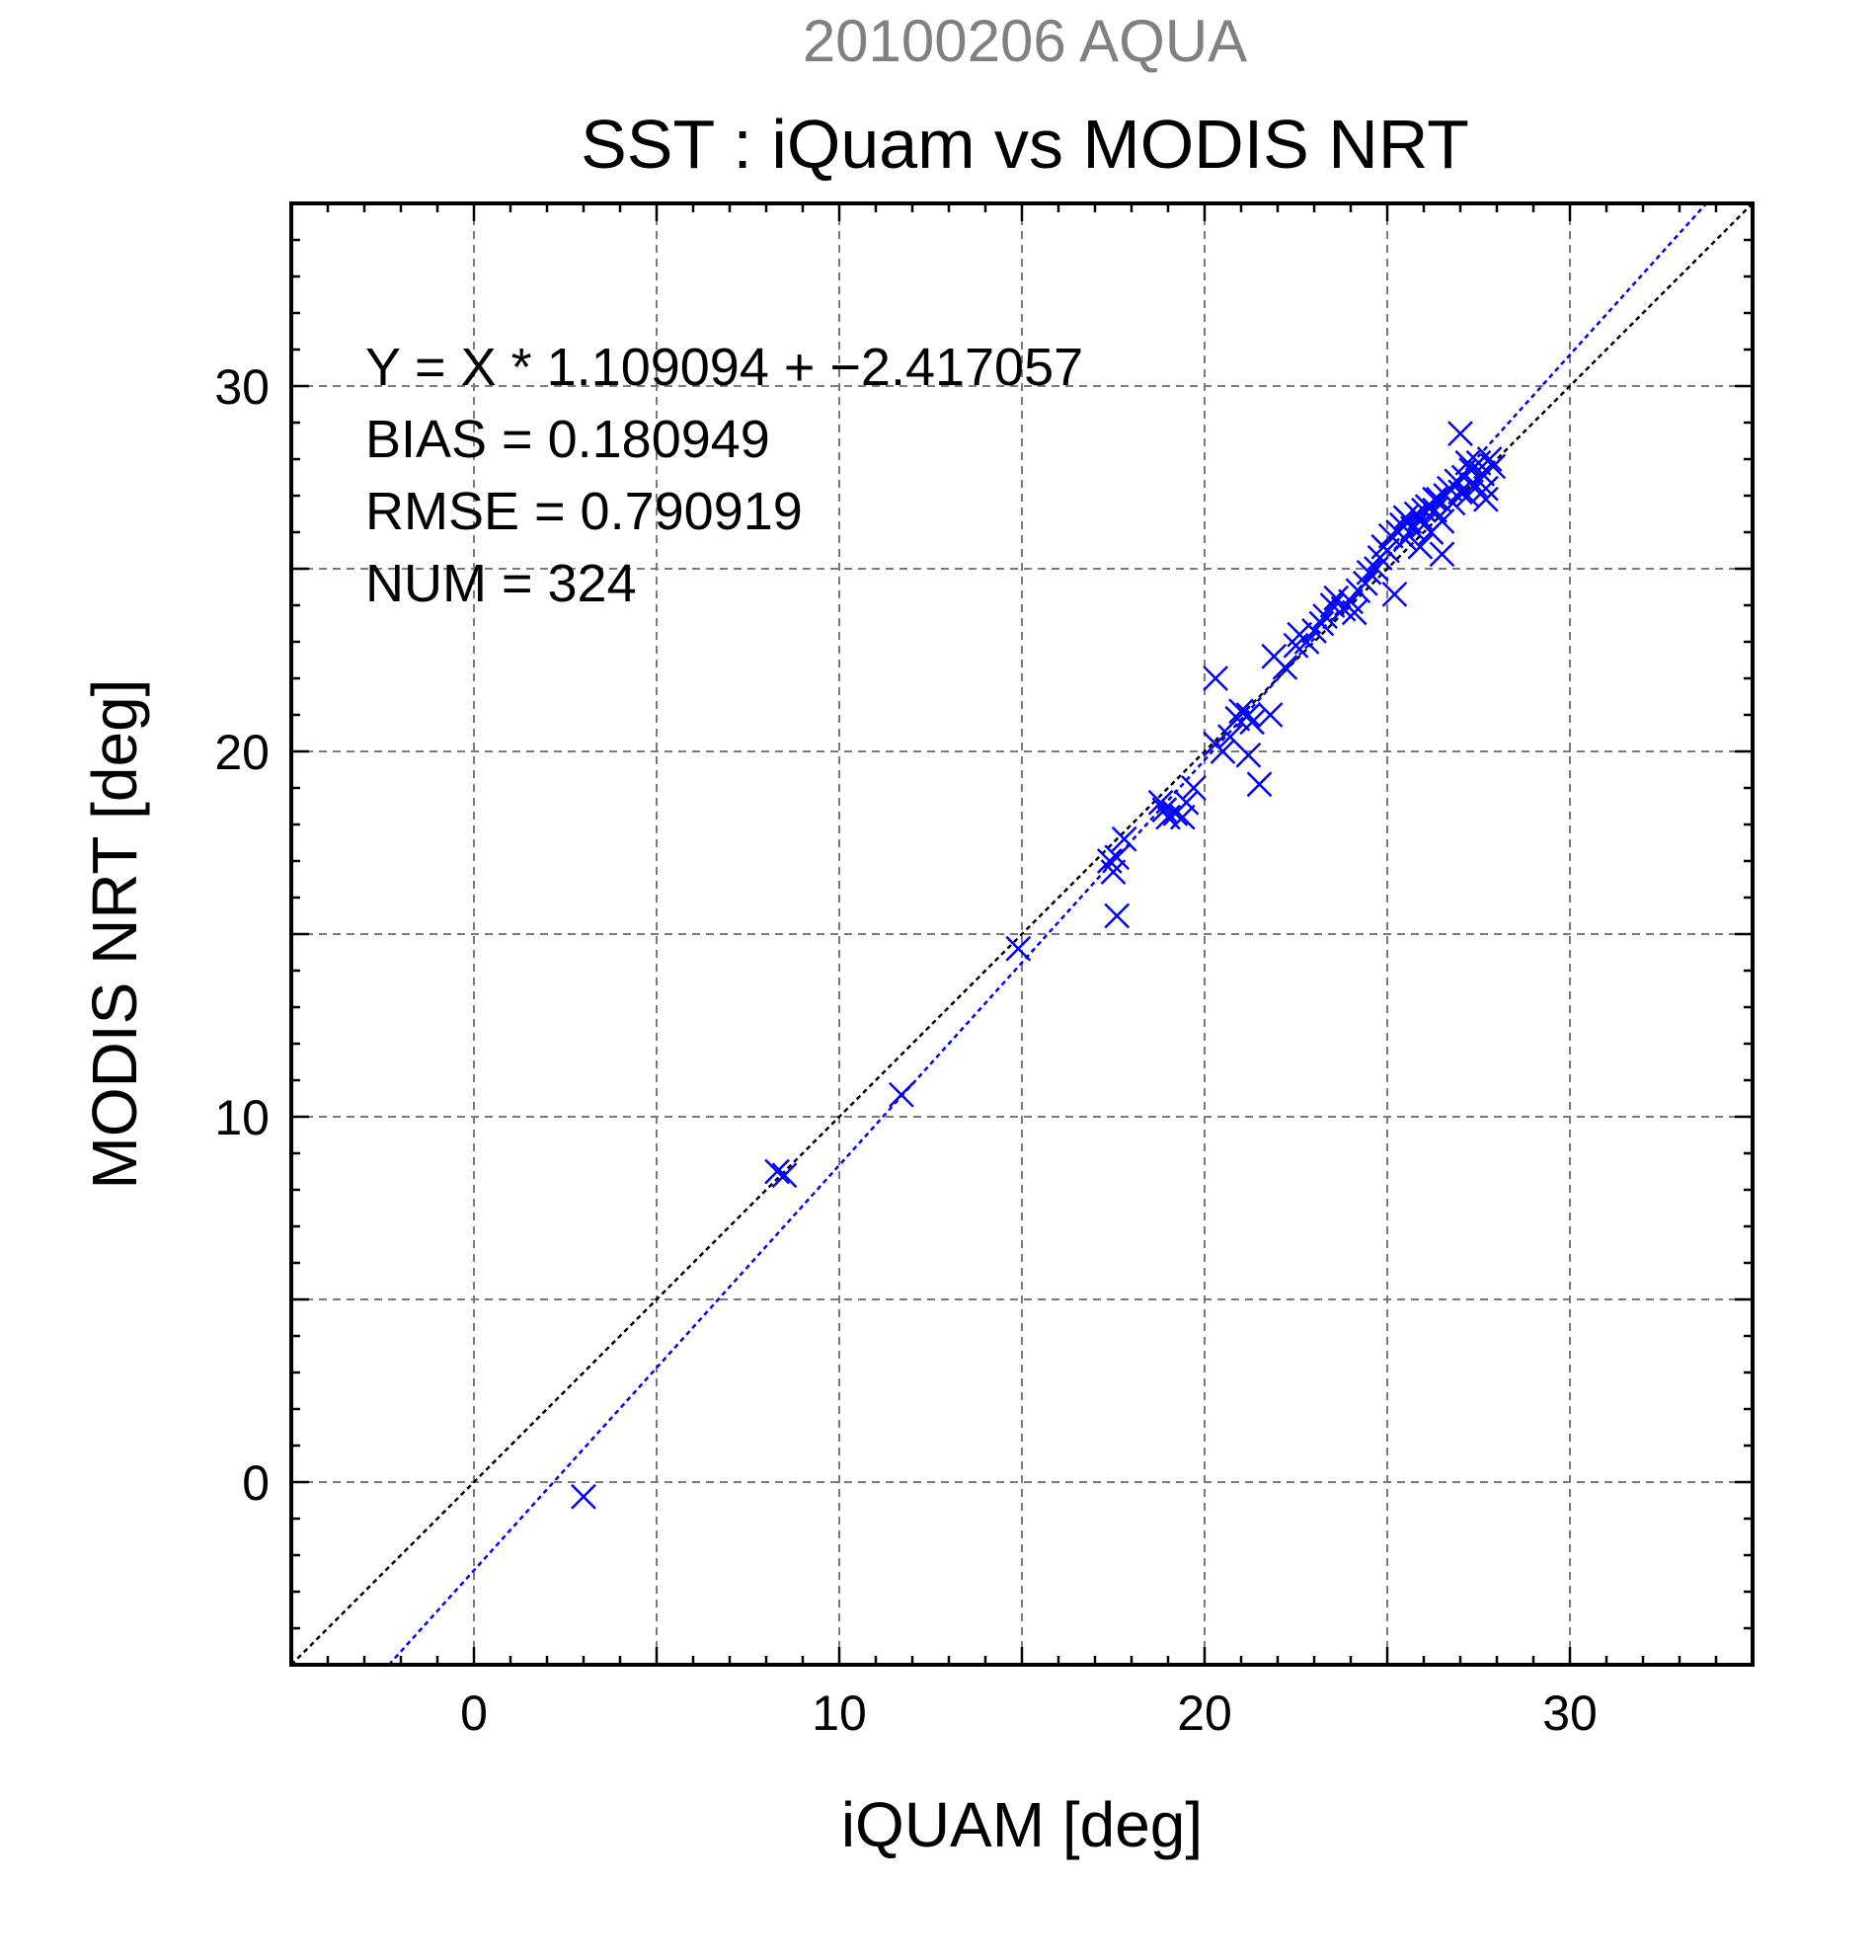 The width and height of the screenshot is (1876, 1960). What do you see at coordinates (242, 387) in the screenshot?
I see `y-tick-label: 30` at bounding box center [242, 387].